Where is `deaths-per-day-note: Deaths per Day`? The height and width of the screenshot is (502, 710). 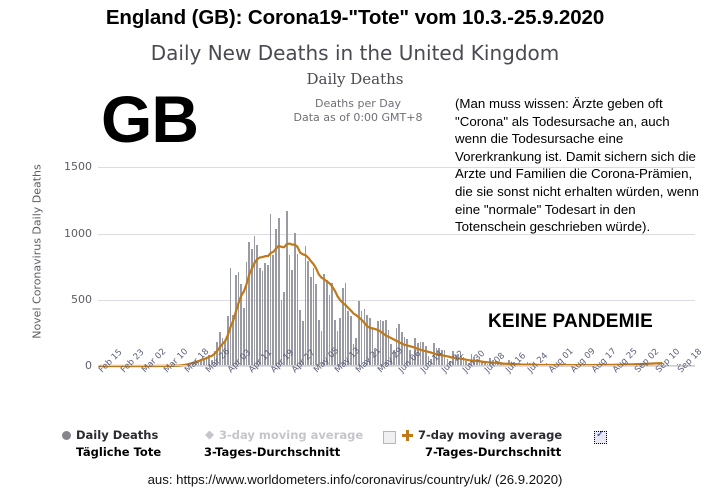
deaths-per-day-note: Deaths per Day is located at coordinates (358, 103).